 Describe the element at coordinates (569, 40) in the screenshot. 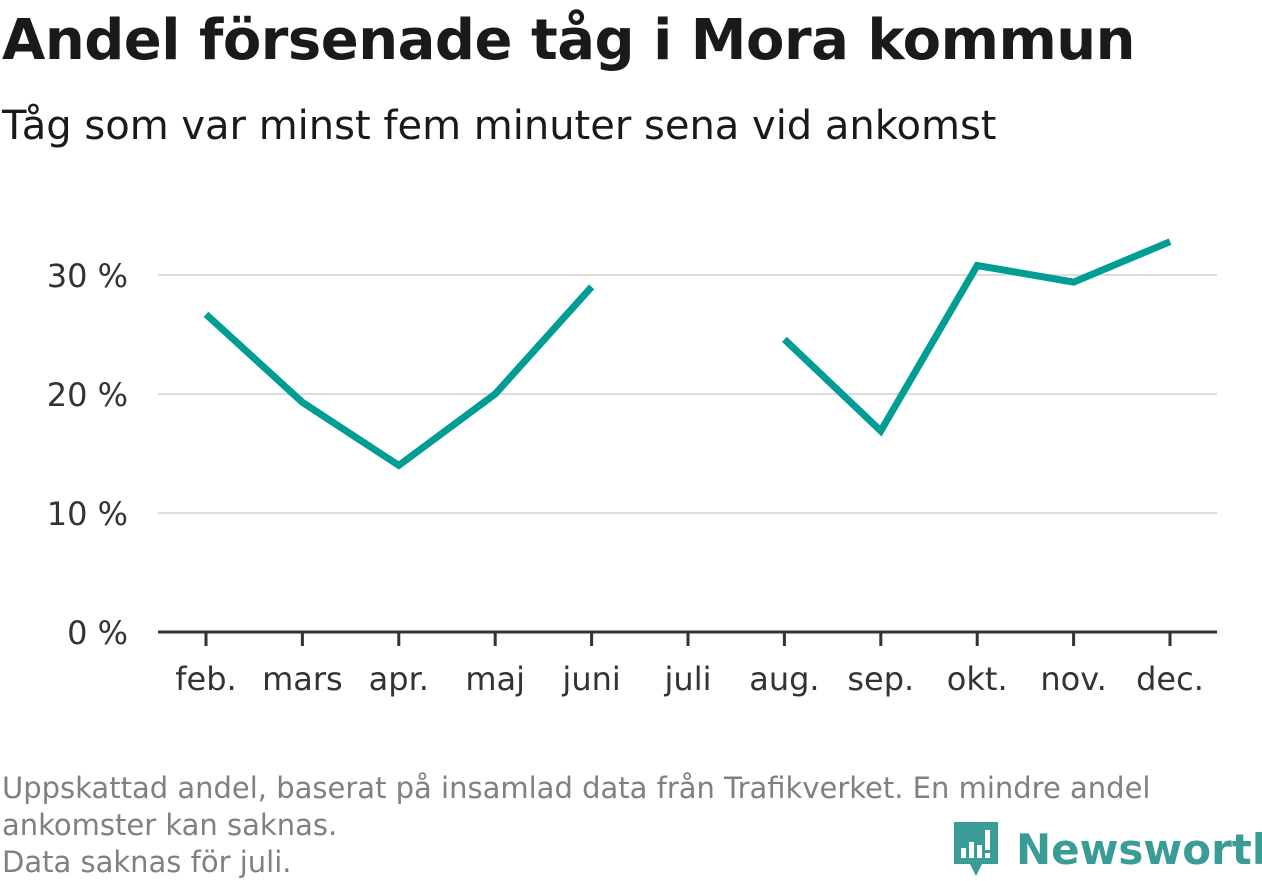

I see `chart-title: Andel försenade tåg i Mora kommun` at that location.